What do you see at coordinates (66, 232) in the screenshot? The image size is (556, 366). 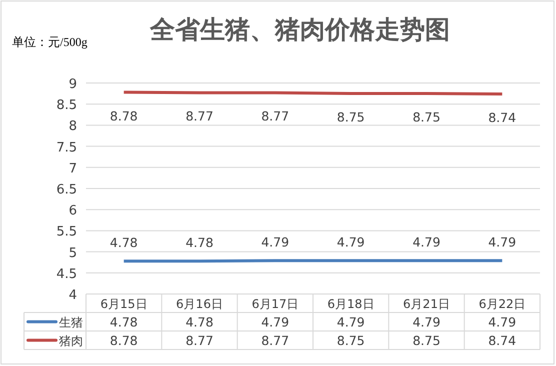 I see `y-tick-label: 5.5` at bounding box center [66, 232].